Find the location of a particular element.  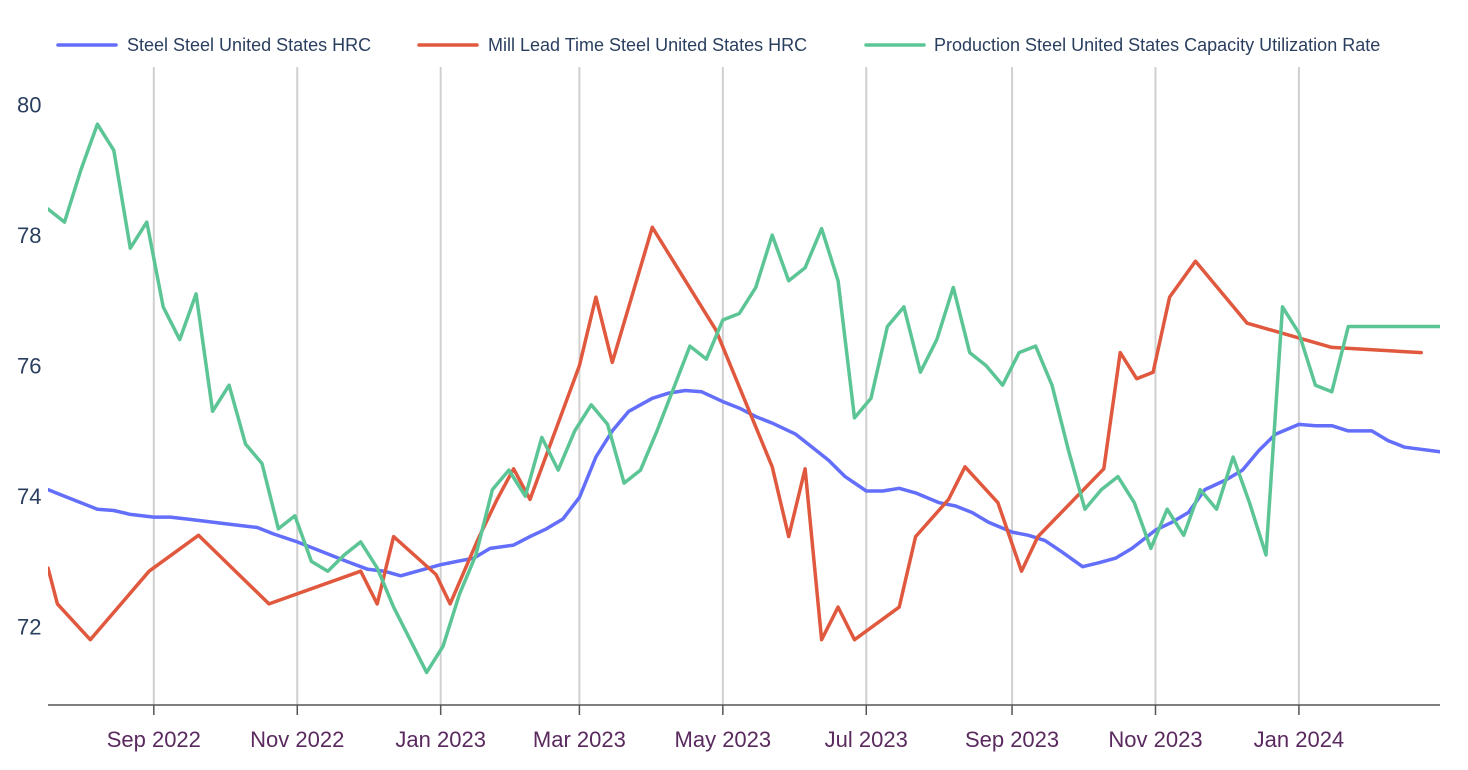

y-tick-label-1: 74 is located at coordinates (29, 496).